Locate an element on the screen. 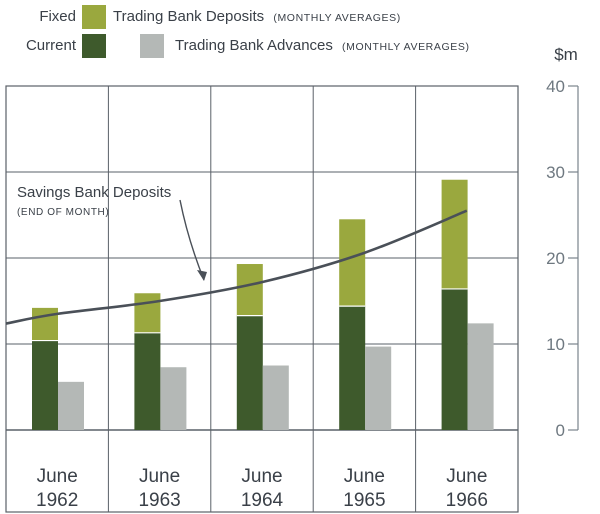  category-label-year-3: 1964 is located at coordinates (262, 500).